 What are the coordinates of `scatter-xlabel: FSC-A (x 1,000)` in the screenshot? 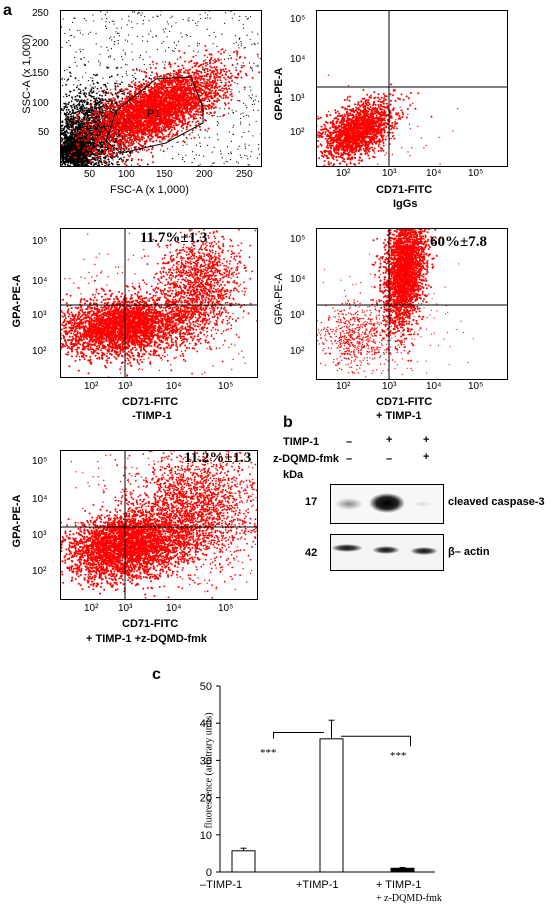 It's located at (149, 190).